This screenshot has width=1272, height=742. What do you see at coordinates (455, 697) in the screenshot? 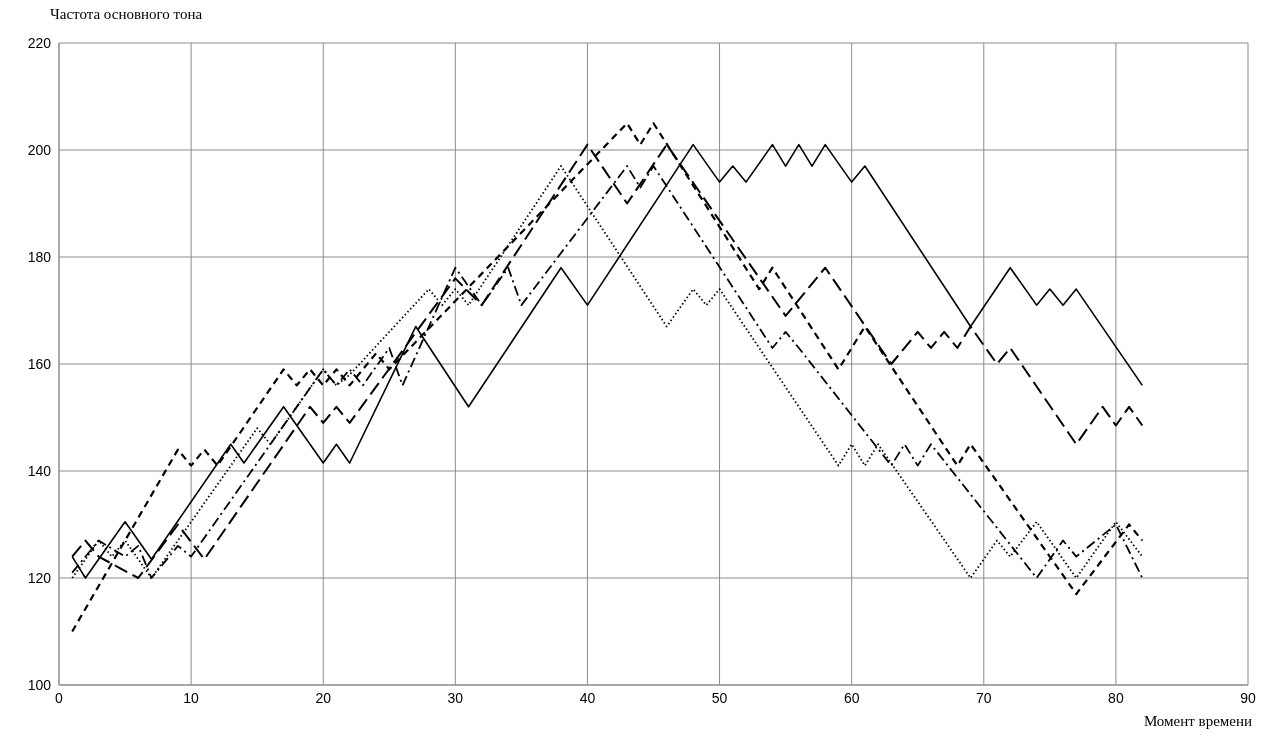
I see `x-tick-label: 30` at bounding box center [455, 697].